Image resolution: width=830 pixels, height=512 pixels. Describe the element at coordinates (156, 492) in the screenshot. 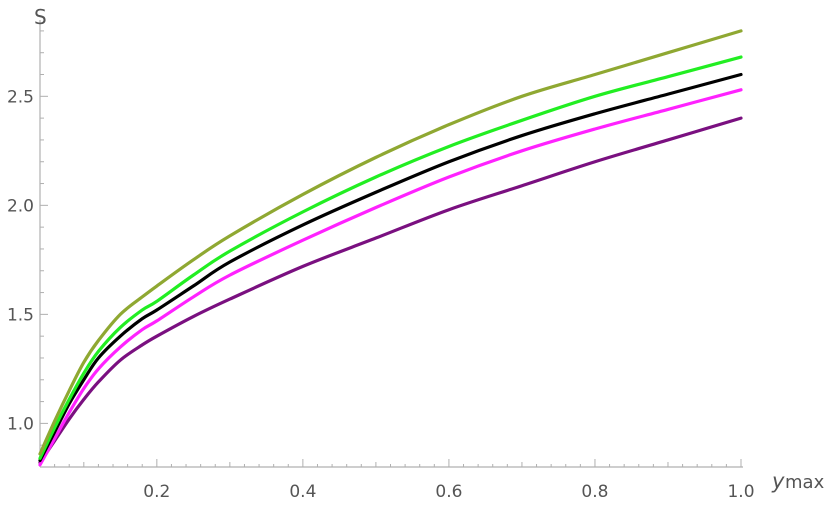

I see `x-tick-label: 0.2` at that location.